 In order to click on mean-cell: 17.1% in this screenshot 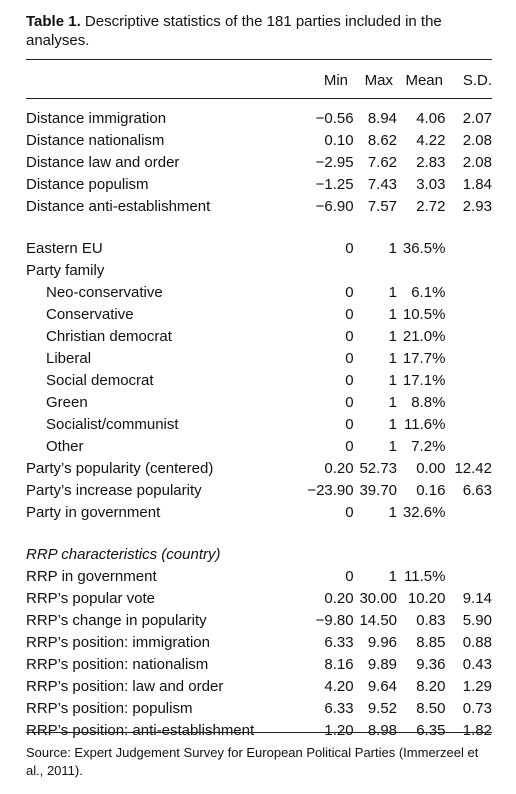, I will do `click(424, 380)`.